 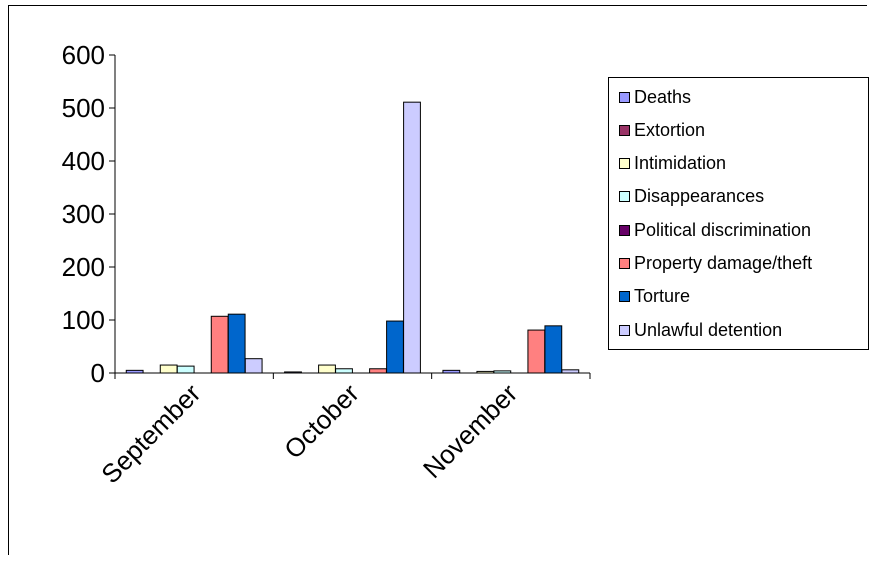 I want to click on bar-property-damage-theft-september, so click(x=219, y=344).